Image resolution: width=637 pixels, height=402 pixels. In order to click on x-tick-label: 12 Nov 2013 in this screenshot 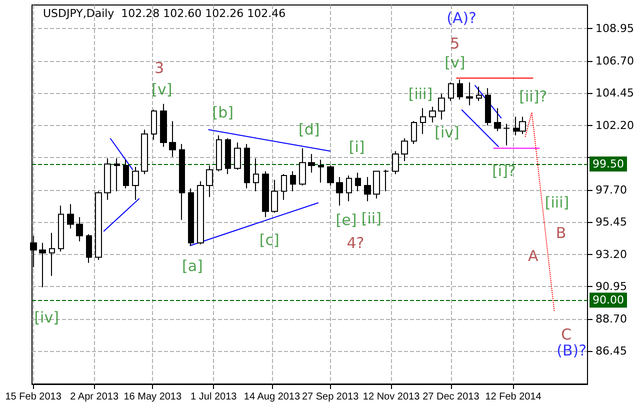, I will do `click(391, 397)`.